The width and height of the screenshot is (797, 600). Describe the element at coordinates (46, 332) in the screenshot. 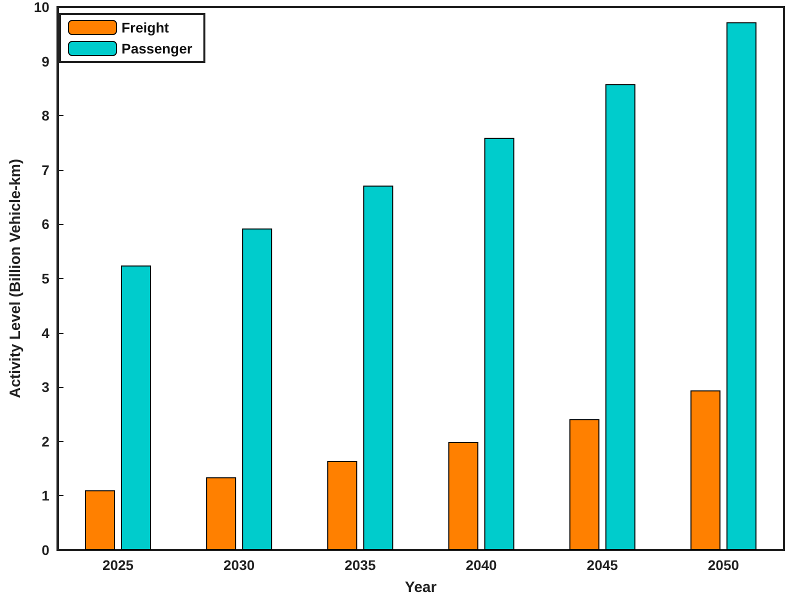

I see `y-tick-label: 4` at that location.